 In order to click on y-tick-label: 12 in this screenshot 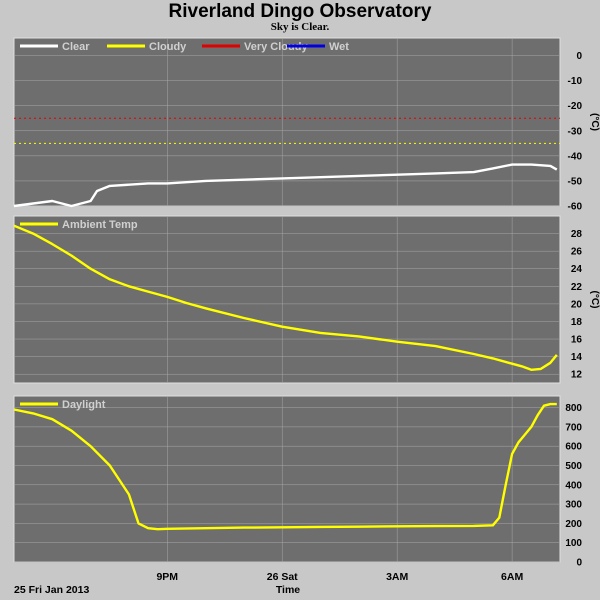, I will do `click(577, 375)`.